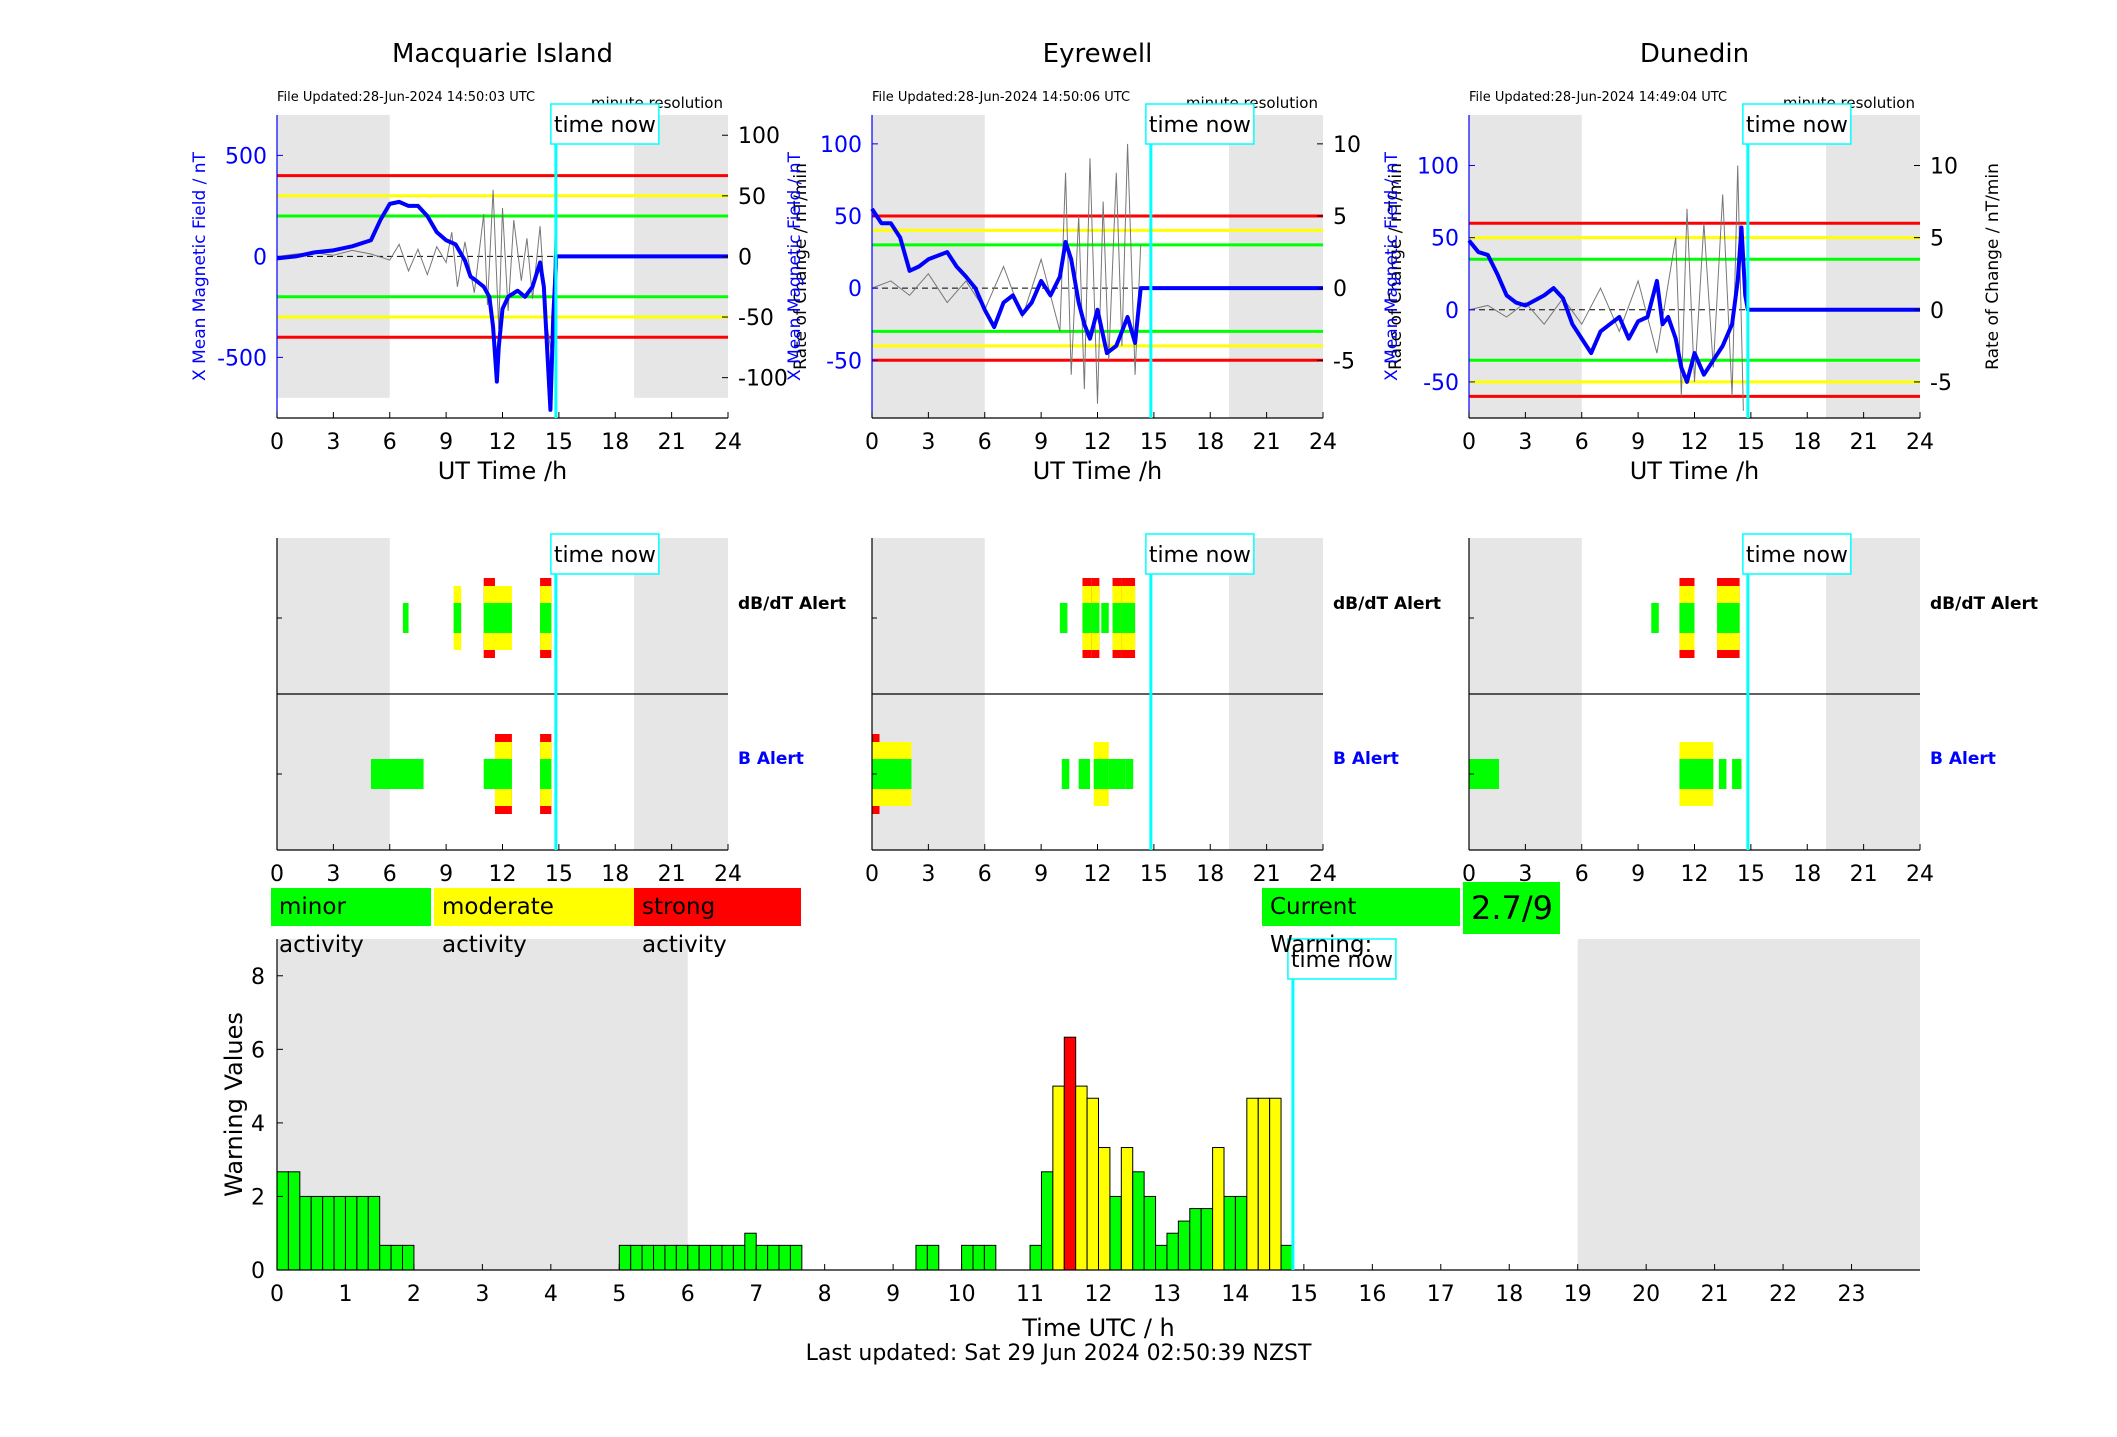 This screenshot has width=2117, height=1437. I want to click on y-right-axis-label: Rate of Change / nT/min, so click(801, 266).